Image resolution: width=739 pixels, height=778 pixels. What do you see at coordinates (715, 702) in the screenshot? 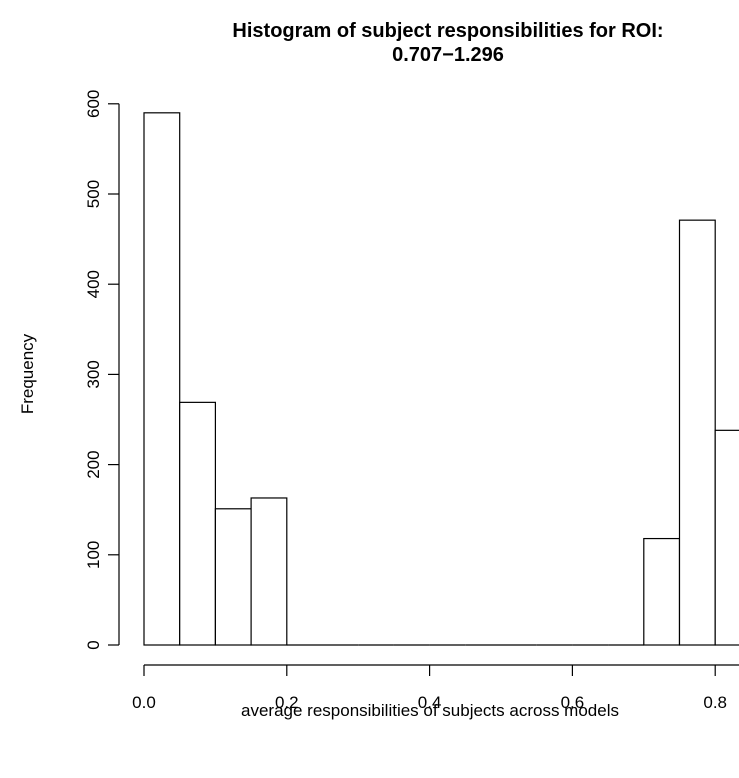
I see `x-tick-label: 0.8` at bounding box center [715, 702].